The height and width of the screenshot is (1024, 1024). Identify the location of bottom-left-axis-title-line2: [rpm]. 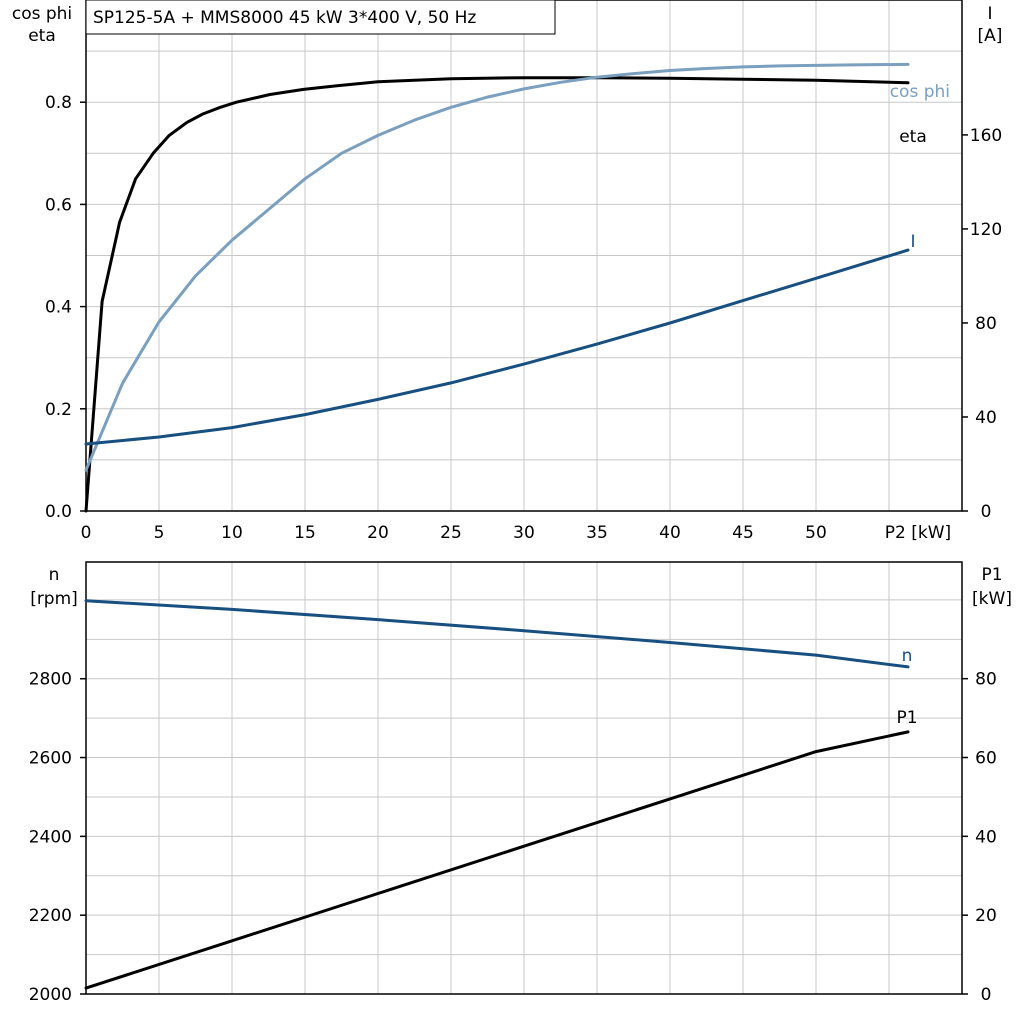
(54, 599).